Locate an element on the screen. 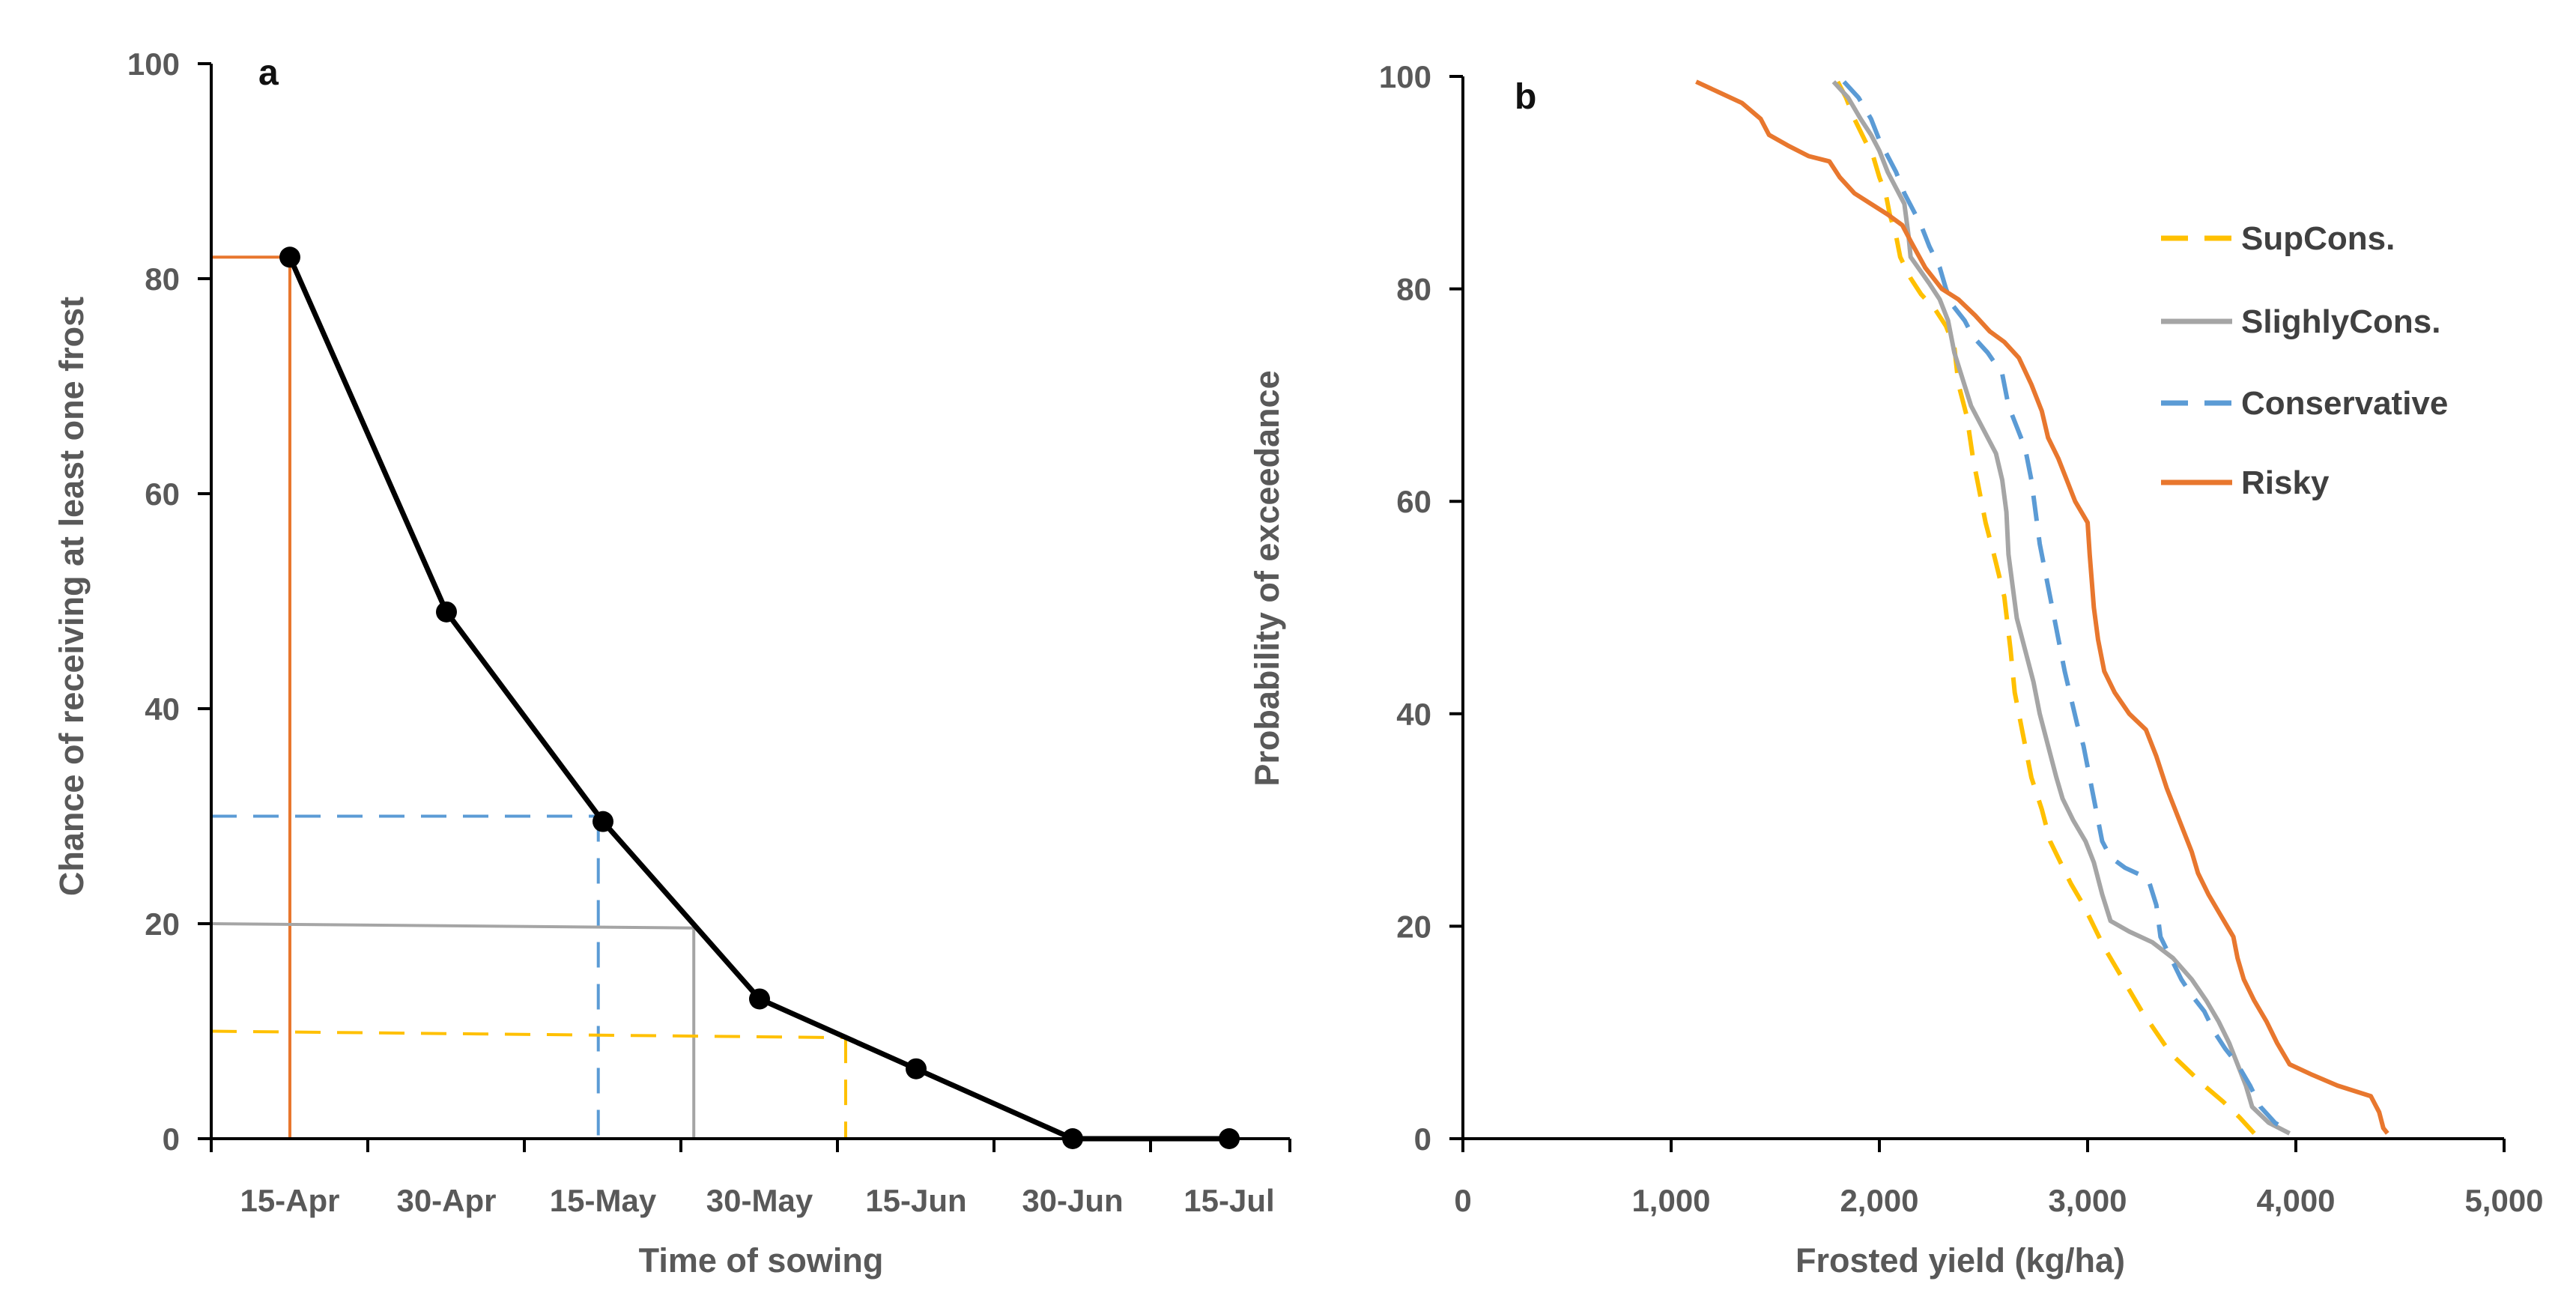  panel-b-y-tick-label-40: 40 is located at coordinates (1413, 714).